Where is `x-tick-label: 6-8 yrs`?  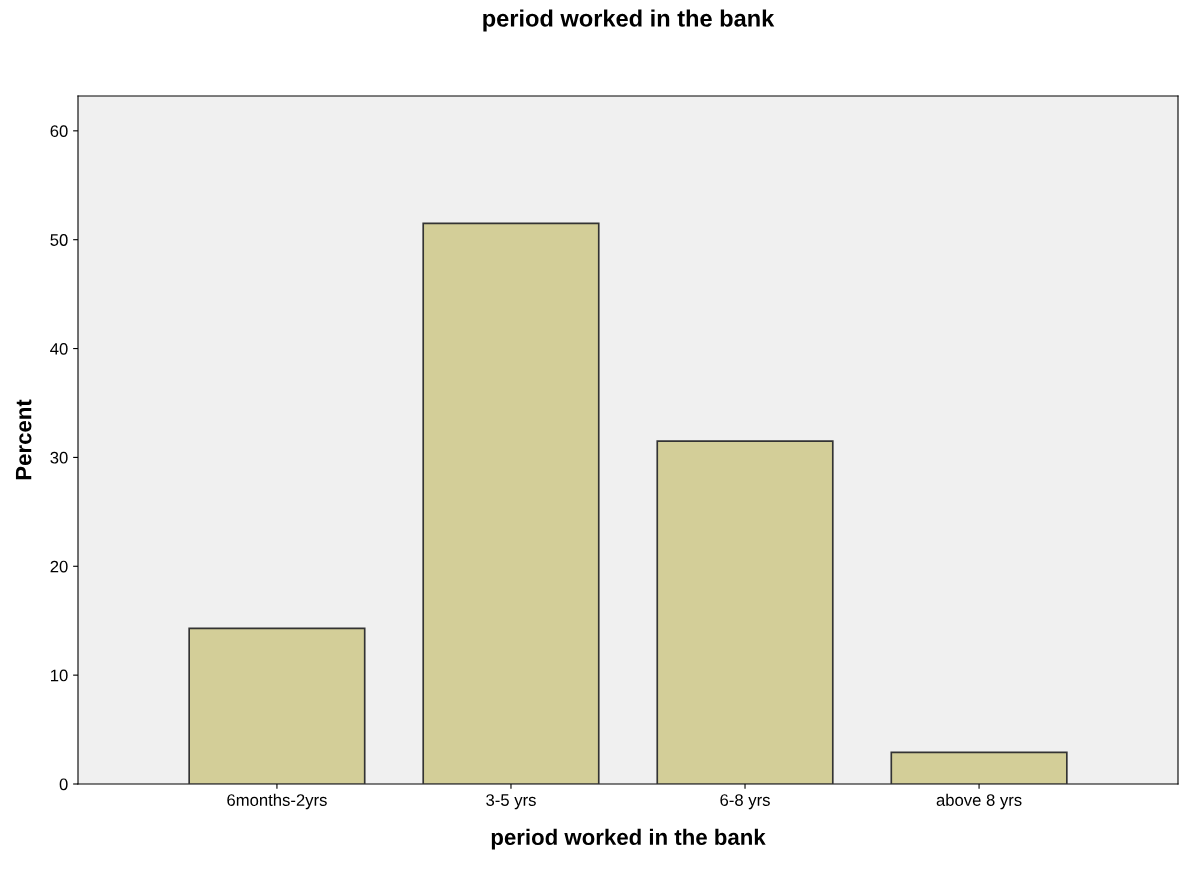
x-tick-label: 6-8 yrs is located at coordinates (745, 802).